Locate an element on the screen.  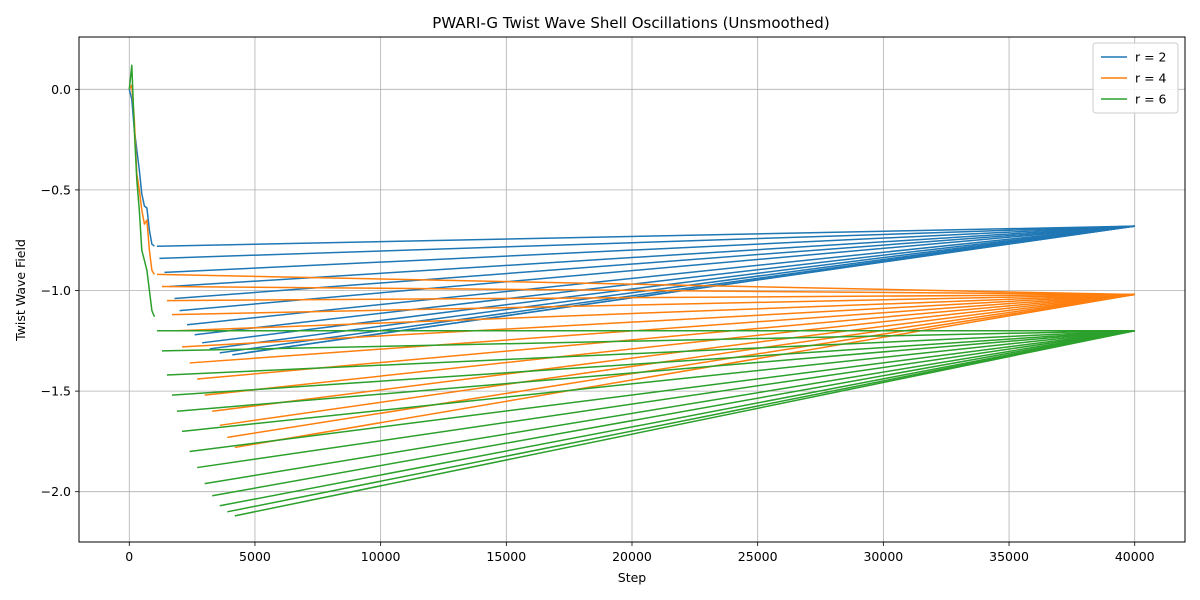
x-tick-label: 20000 is located at coordinates (632, 556).